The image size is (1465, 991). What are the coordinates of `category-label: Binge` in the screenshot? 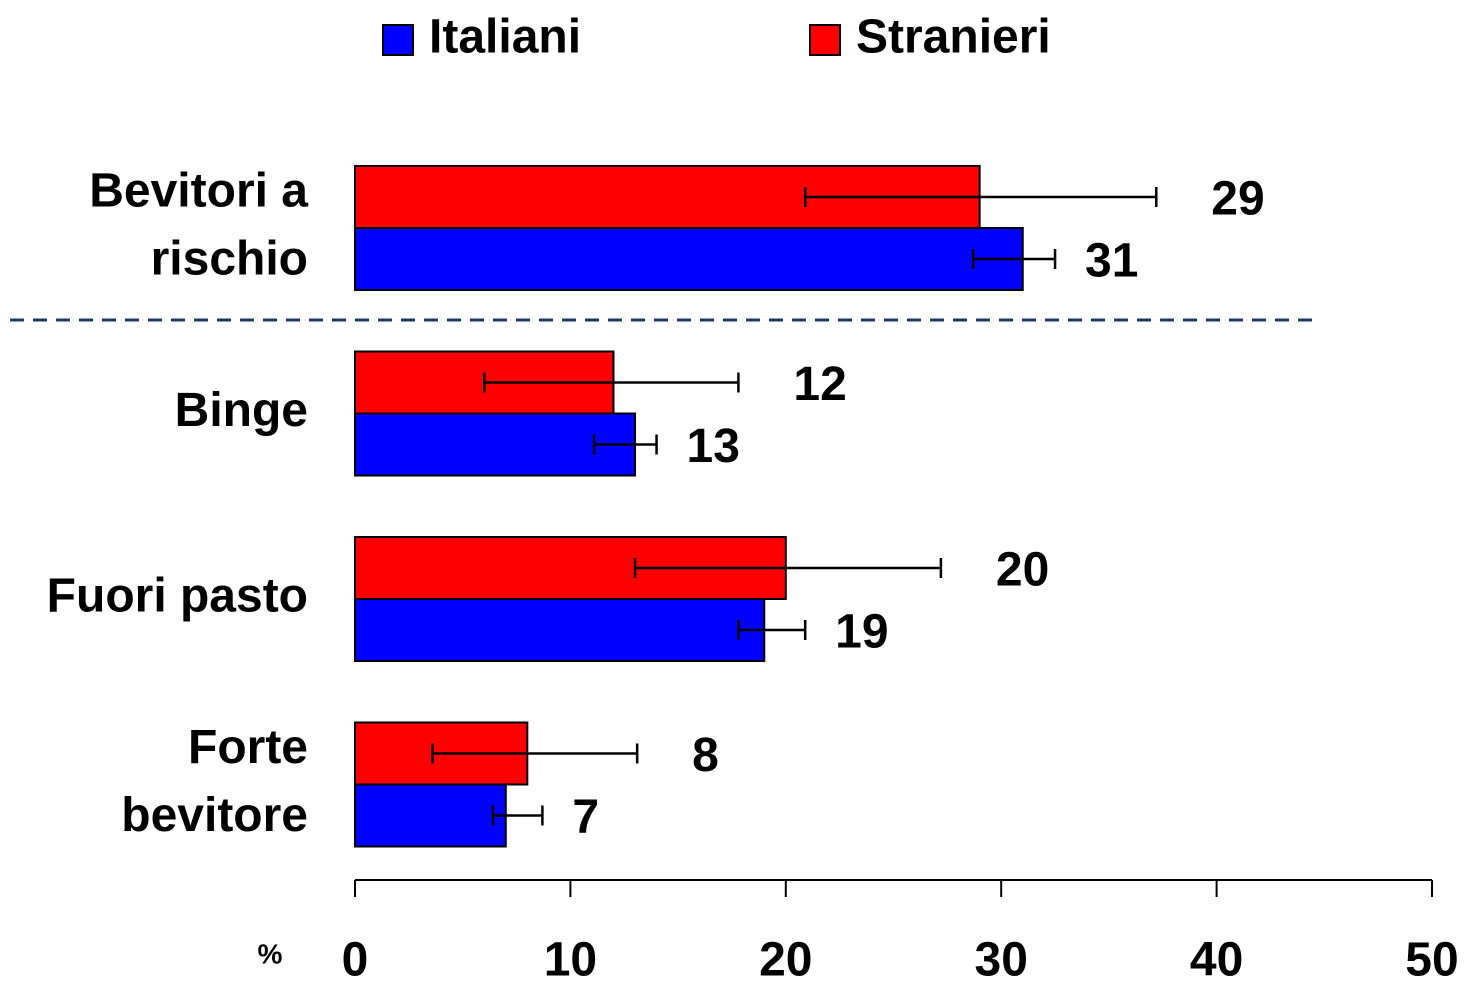 It's located at (241, 410).